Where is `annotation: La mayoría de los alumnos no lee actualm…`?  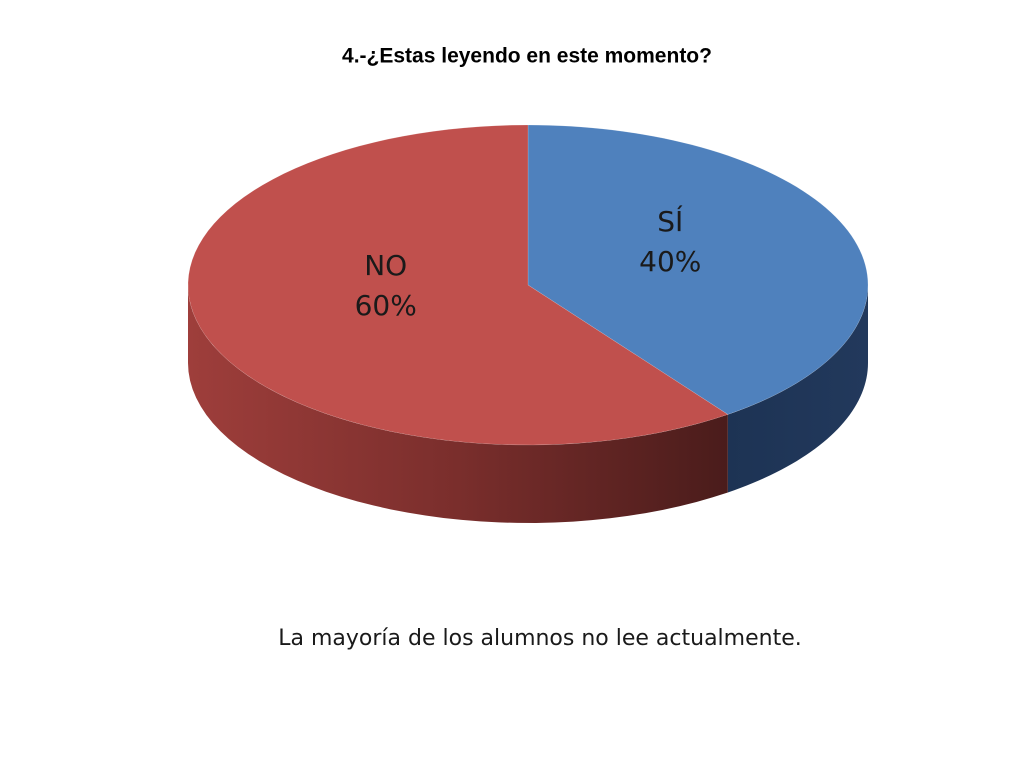 annotation: La mayoría de los alumnos no lee actualm… is located at coordinates (539, 638).